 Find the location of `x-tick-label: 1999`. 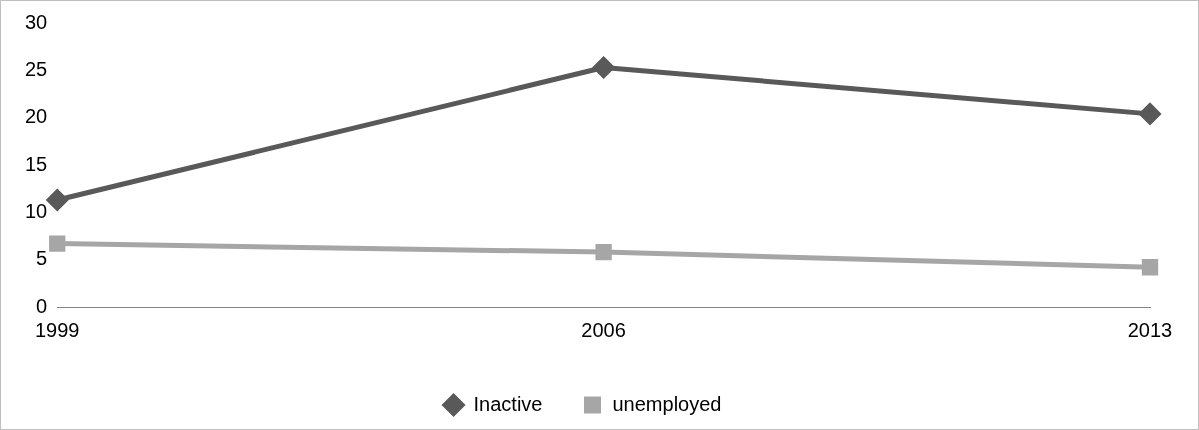

x-tick-label: 1999 is located at coordinates (57, 329).